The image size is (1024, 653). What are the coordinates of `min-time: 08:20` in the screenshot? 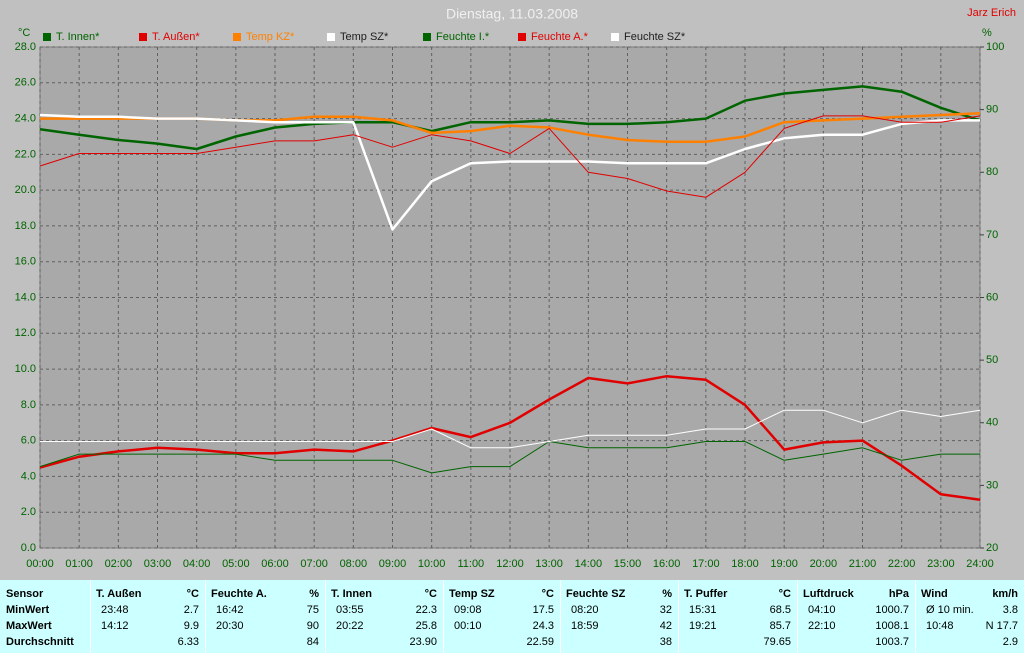 It's located at (585, 610).